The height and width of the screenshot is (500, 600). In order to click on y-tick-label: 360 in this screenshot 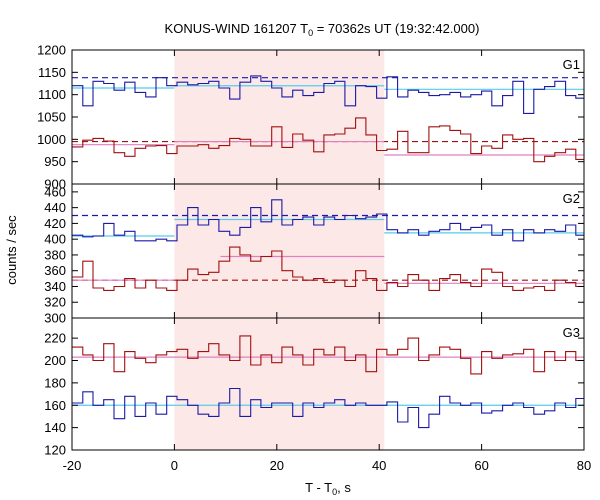, I will do `click(55, 270)`.